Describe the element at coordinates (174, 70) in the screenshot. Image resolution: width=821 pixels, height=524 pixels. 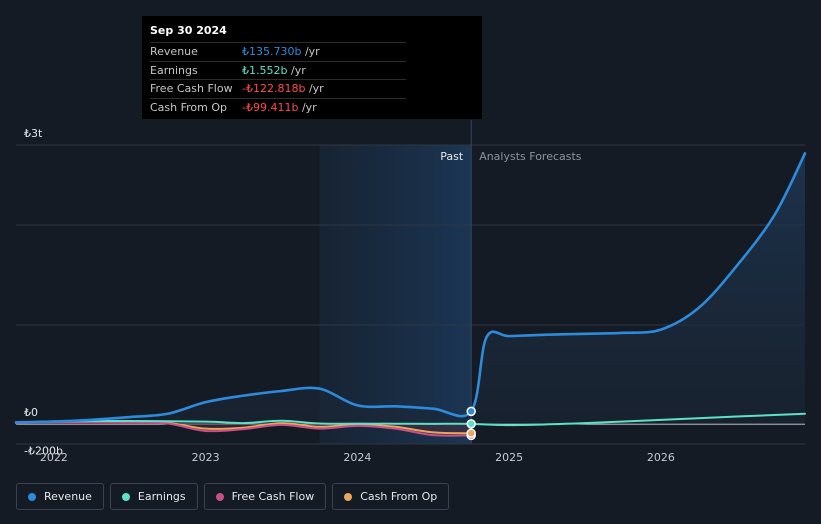
I see `tooltip-label: Earnings` at that location.